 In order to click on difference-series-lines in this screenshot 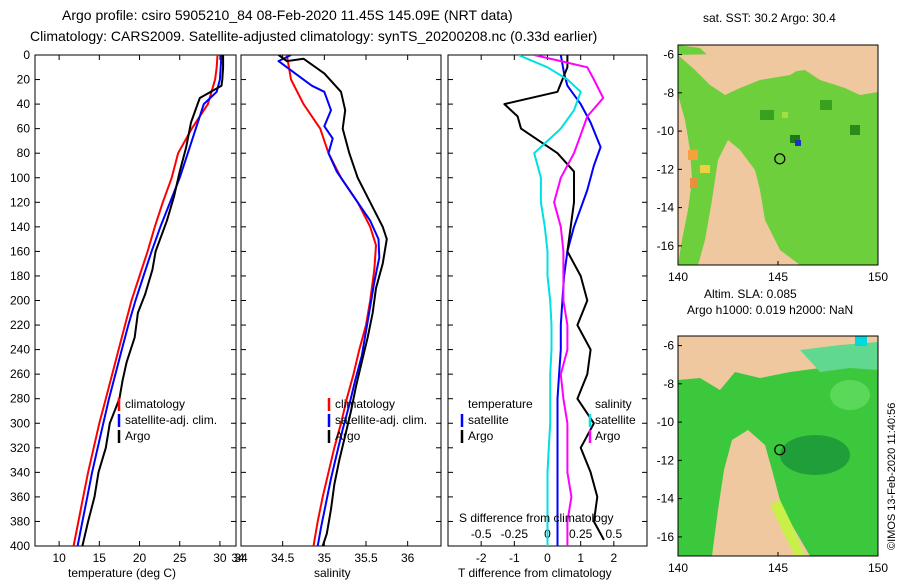, I will do `click(554, 300)`.